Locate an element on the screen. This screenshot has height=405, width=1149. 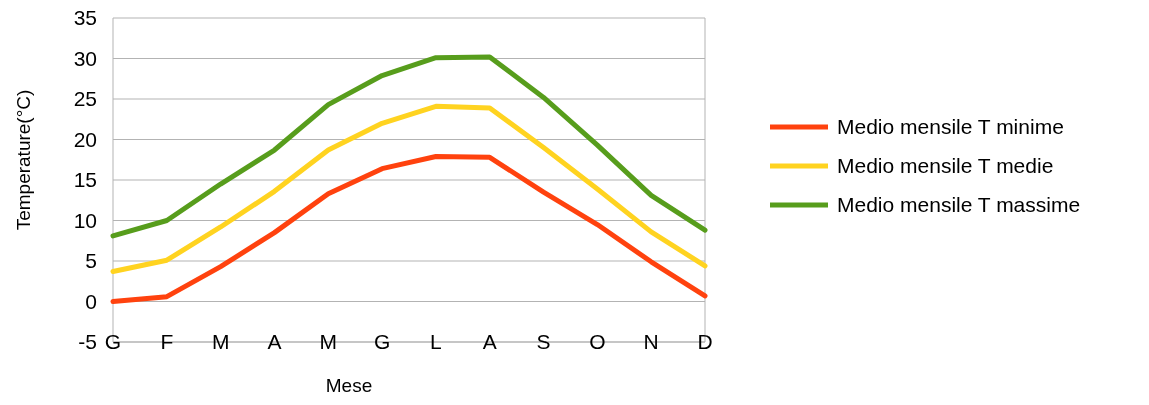
legend-label: Medio mensile T medie is located at coordinates (945, 166).